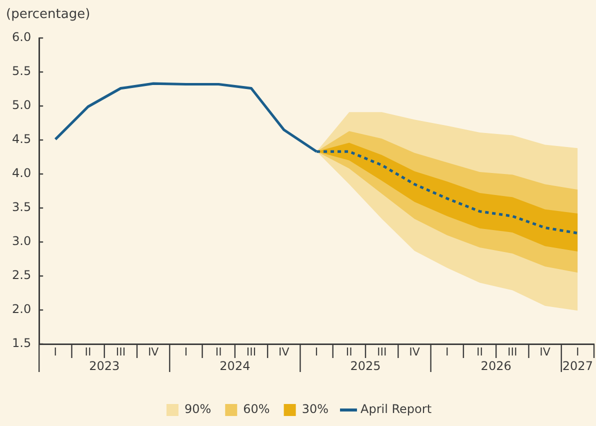 The height and width of the screenshot is (426, 596). Describe the element at coordinates (22, 139) in the screenshot. I see `y-tick-label: 4.5` at that location.